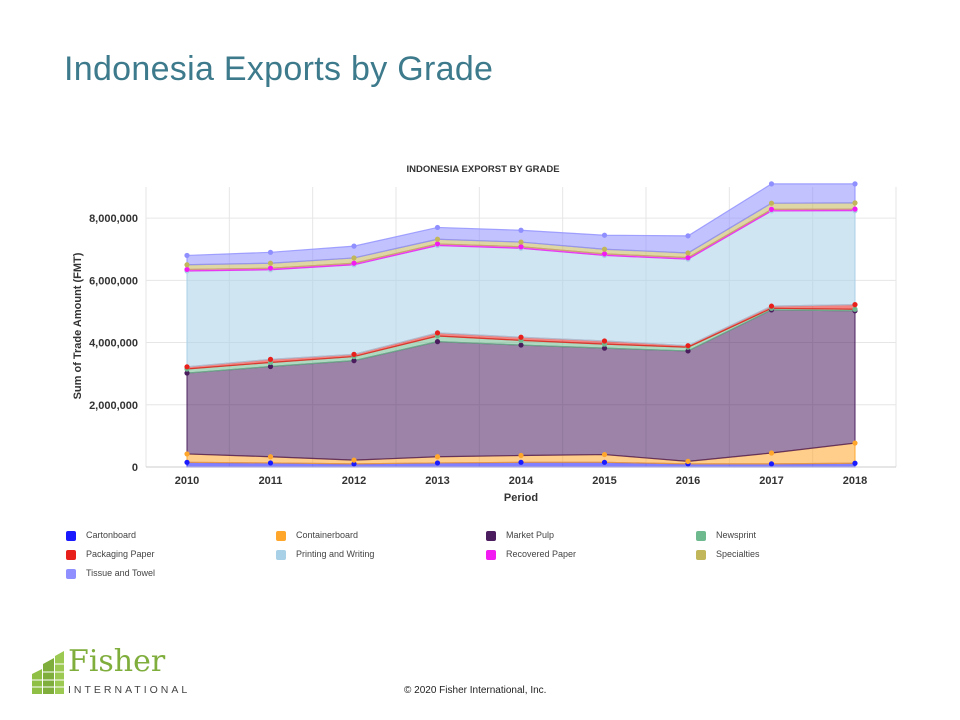 This screenshot has height=720, width=960. I want to click on x-tick-label: 2013, so click(437, 481).